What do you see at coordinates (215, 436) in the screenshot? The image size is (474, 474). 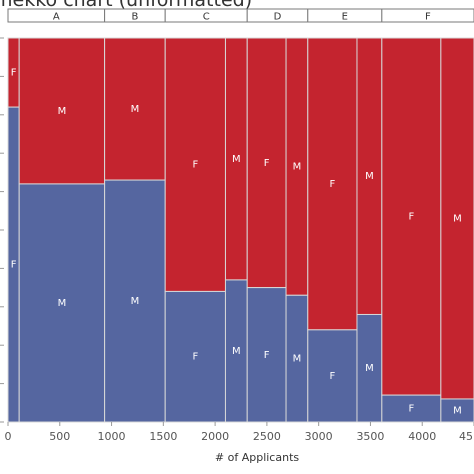 I see `x-tick-label: 2000` at bounding box center [215, 436].